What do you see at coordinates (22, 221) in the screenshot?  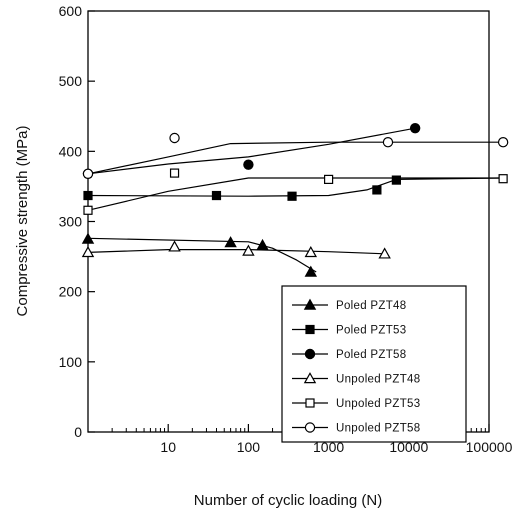 I see `y-axis-title: Compressive strength (MPa)` at bounding box center [22, 221].